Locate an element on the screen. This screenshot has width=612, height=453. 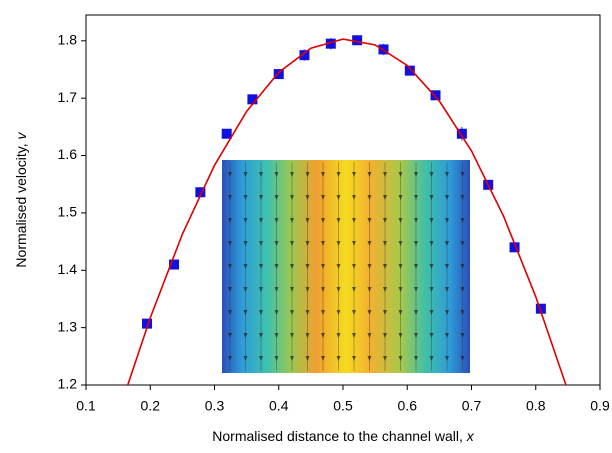
x-tick-label: 0.4 is located at coordinates (279, 406).